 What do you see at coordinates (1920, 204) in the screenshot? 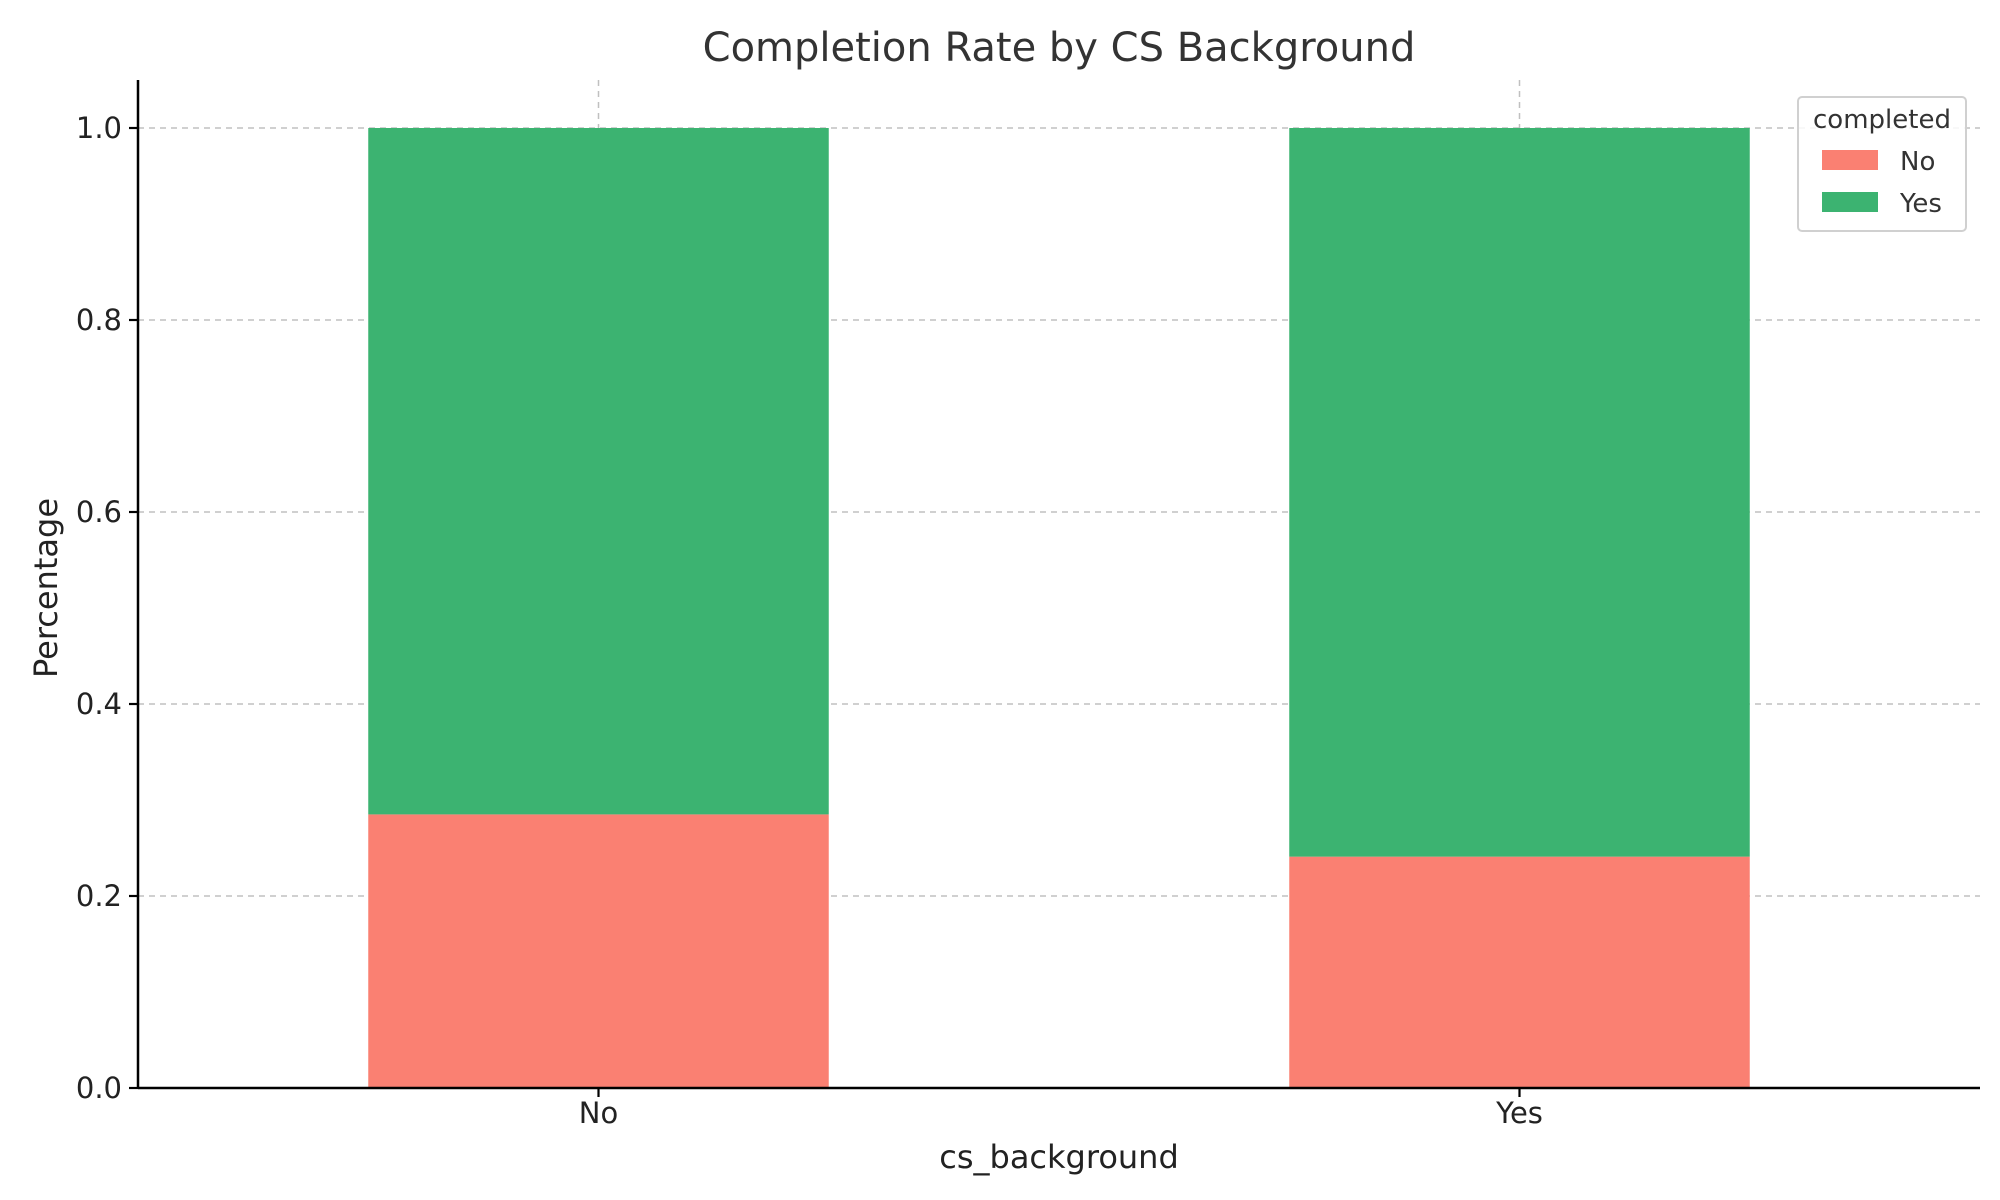
I see `legend-label-yes: Yes` at bounding box center [1920, 204].